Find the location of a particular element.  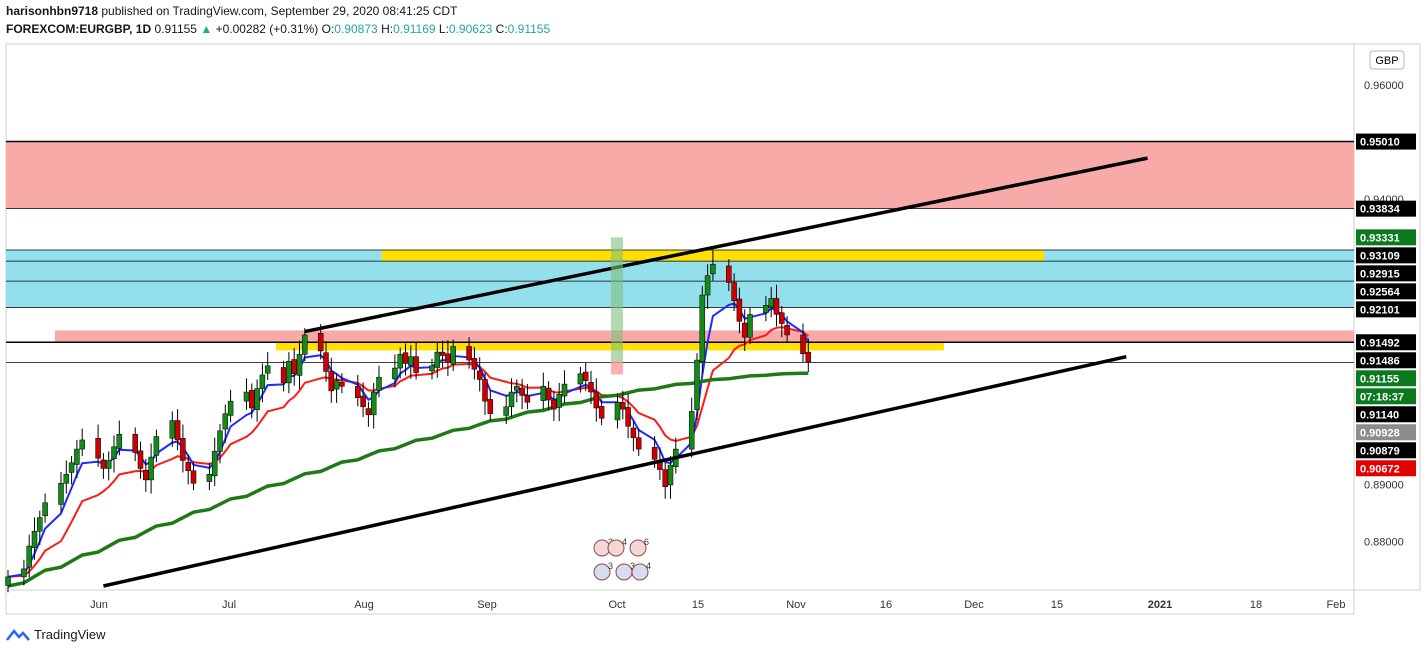

price-change: +0.00282 (+0.31%) is located at coordinates (267, 29).